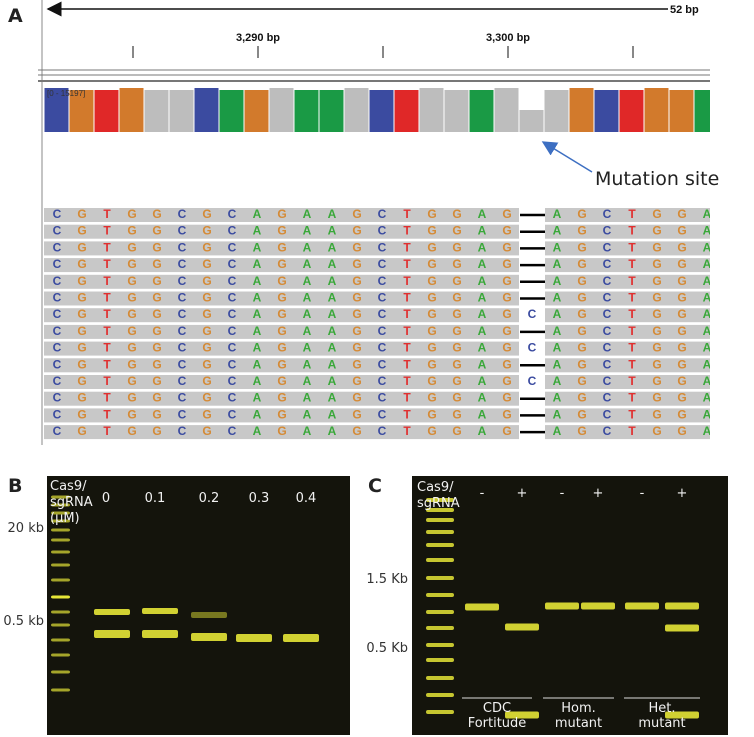  I want to click on ruler-tick-label: 3,300 bp, so click(508, 38).